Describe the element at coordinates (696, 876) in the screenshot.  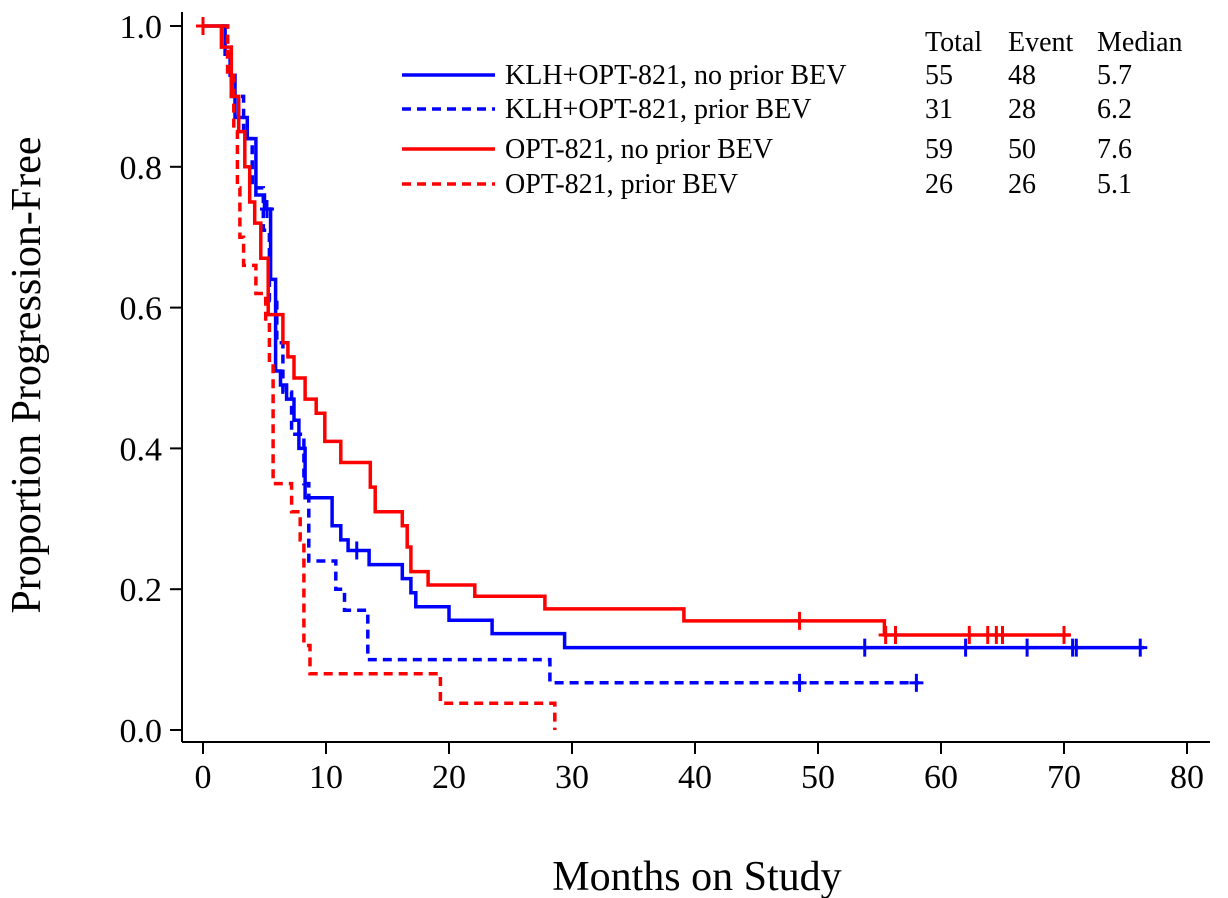
I see `x-axis-title: Months on Study` at that location.